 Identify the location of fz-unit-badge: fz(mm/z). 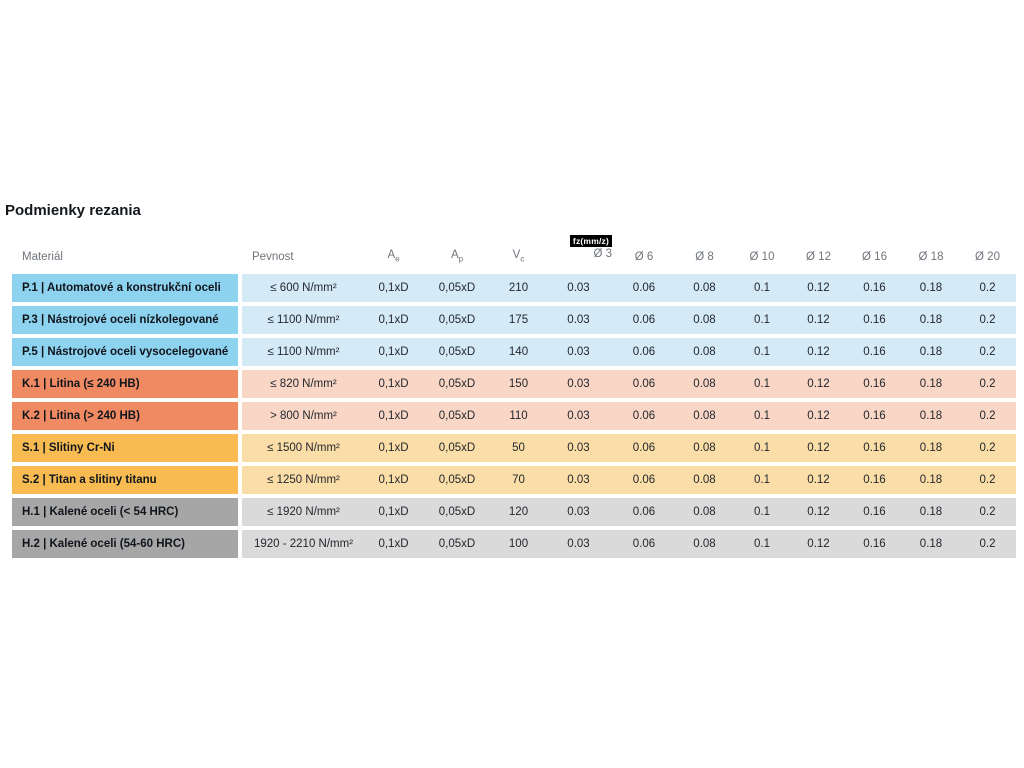
(590, 241).